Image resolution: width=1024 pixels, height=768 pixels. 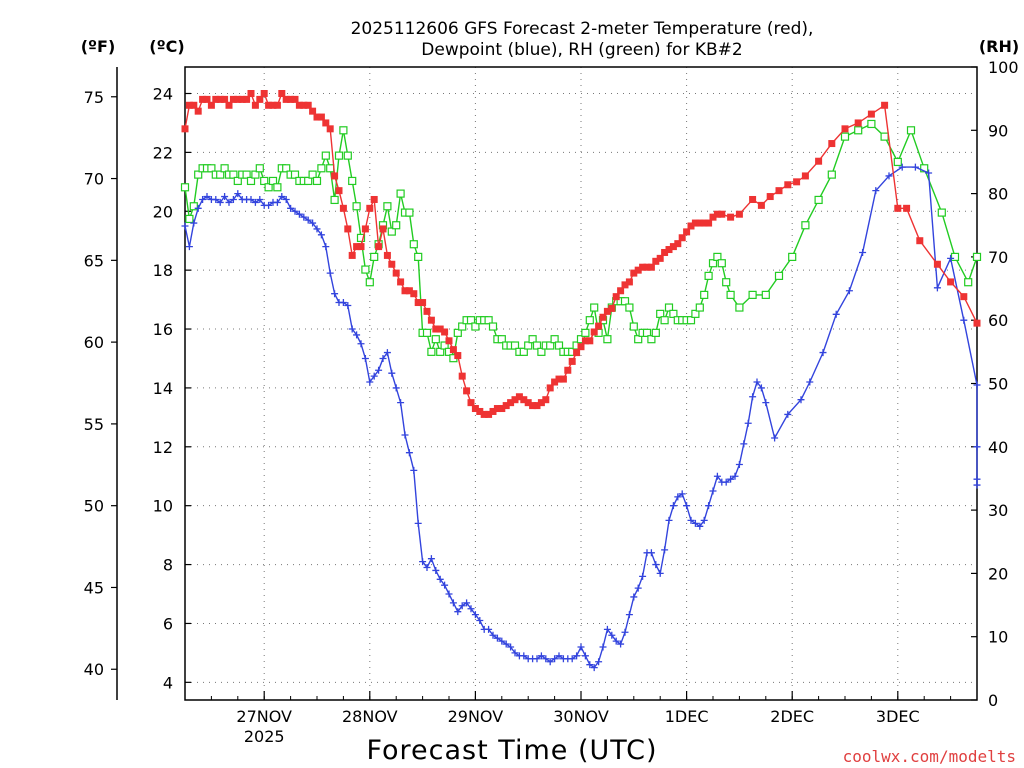 I want to click on rh-tick-label: 80, so click(x=998, y=194).